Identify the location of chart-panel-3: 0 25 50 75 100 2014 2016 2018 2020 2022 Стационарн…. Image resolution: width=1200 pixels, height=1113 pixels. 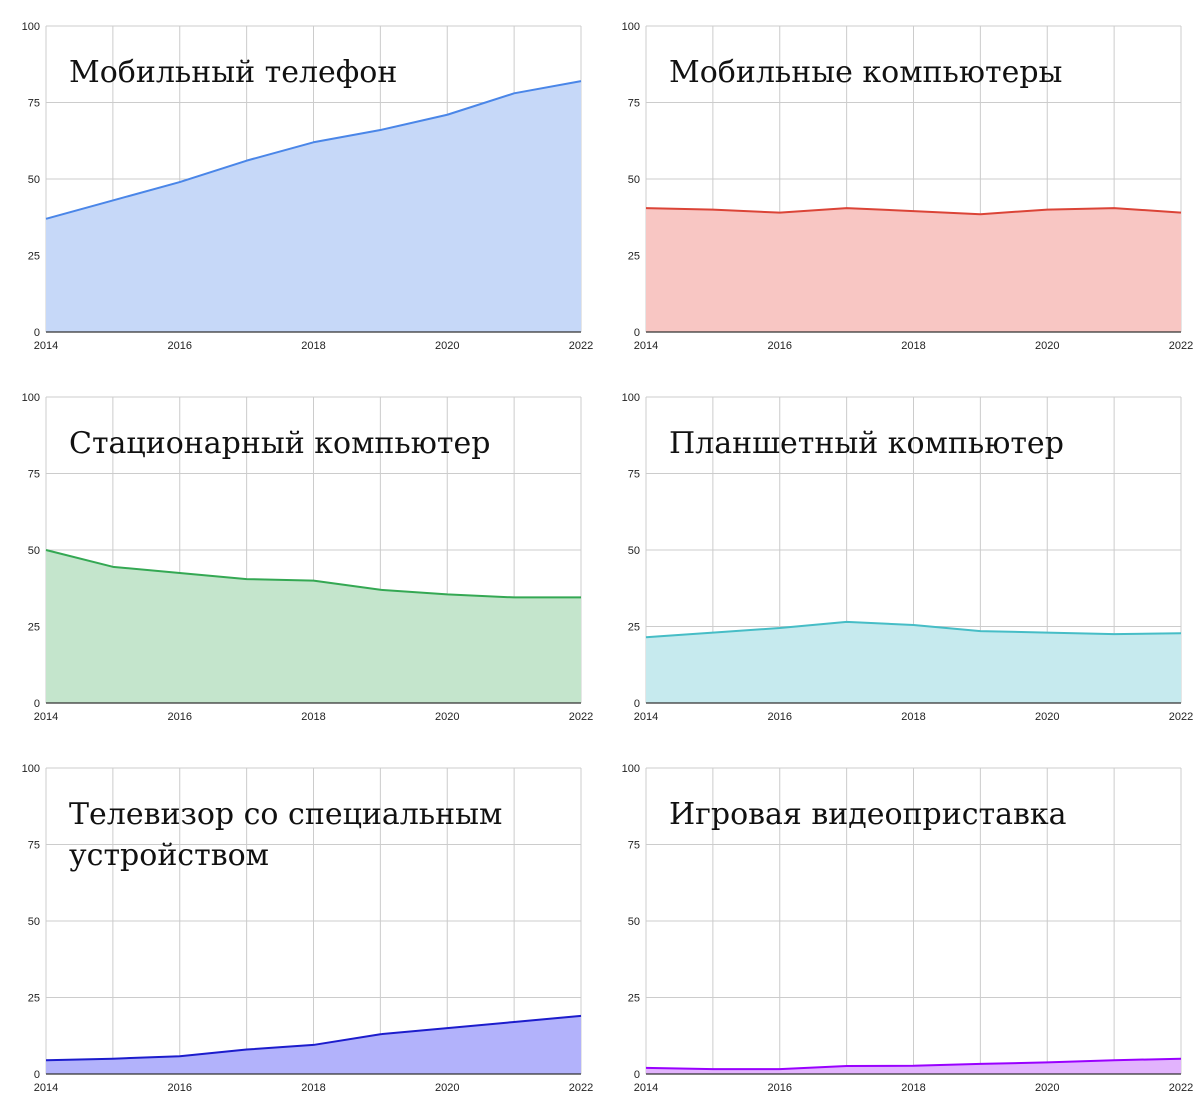
(308, 557).